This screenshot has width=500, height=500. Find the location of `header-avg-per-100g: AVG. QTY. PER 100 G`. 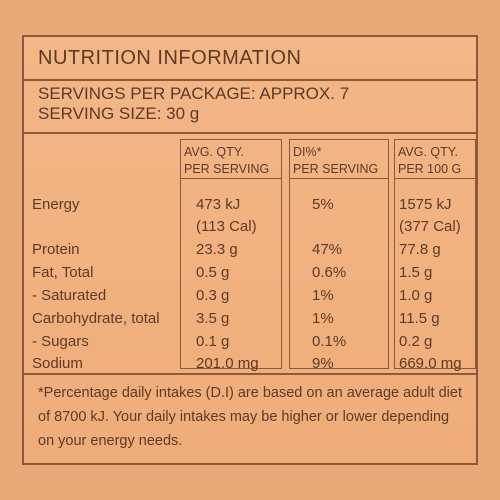

header-avg-per-100g: AVG. QTY. PER 100 G is located at coordinates (429, 161).